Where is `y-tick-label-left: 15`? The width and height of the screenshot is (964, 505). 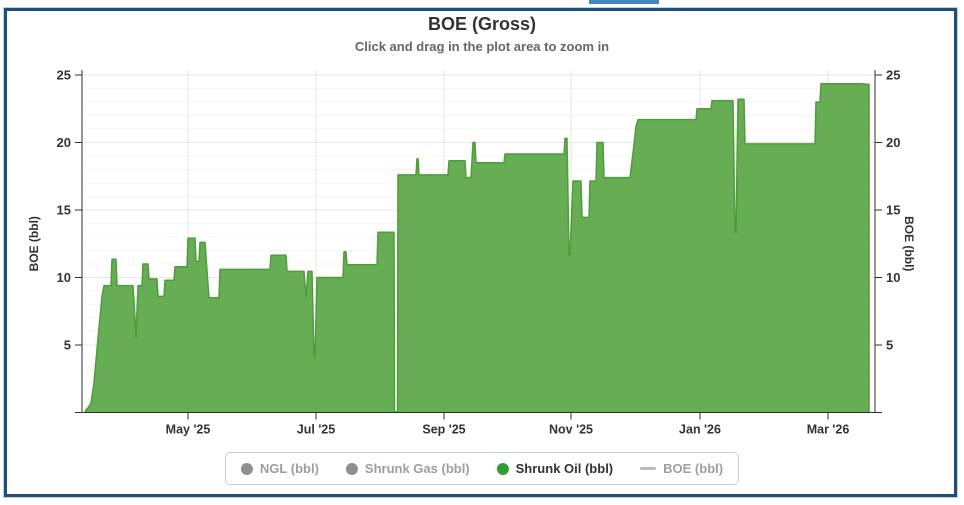 y-tick-label-left: 15 is located at coordinates (64, 210).